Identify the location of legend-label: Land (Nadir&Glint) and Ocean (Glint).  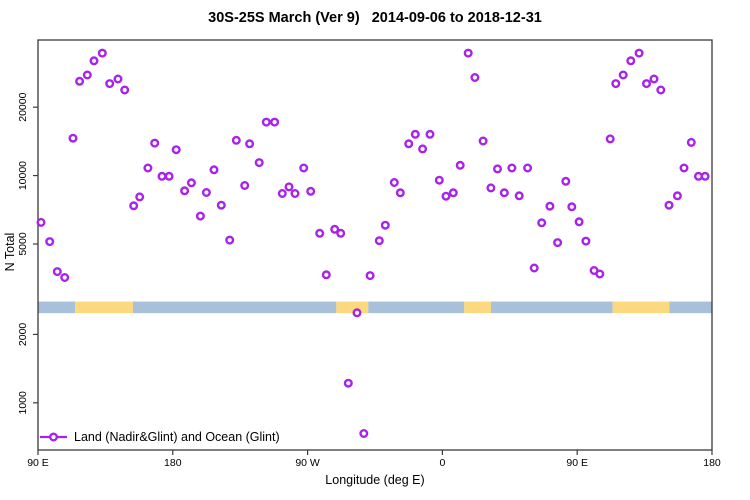
(177, 437).